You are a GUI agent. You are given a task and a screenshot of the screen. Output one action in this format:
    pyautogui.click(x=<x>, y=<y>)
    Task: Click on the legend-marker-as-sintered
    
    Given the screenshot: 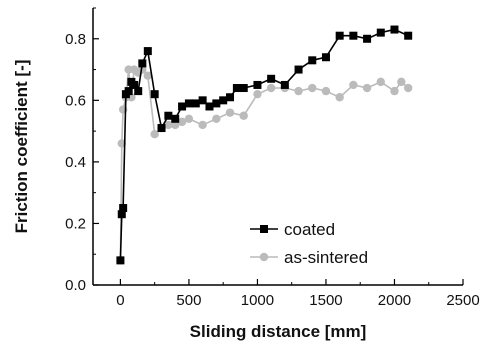 What is the action you would take?
    pyautogui.click(x=264, y=257)
    